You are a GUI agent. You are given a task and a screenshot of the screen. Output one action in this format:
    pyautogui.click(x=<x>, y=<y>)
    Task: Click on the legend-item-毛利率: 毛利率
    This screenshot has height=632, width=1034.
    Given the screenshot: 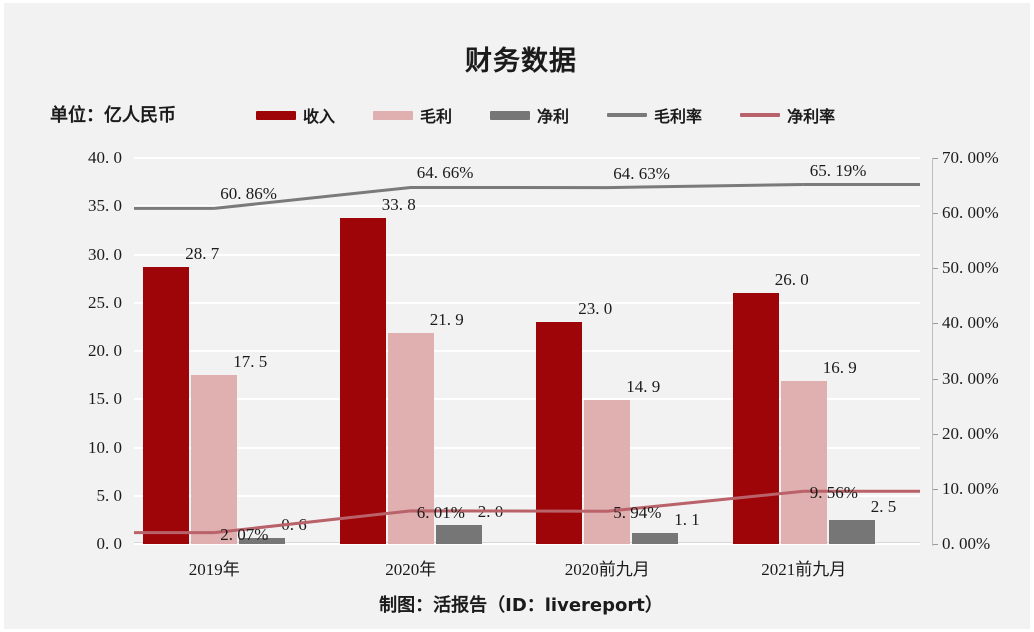 What is the action you would take?
    pyautogui.click(x=654, y=115)
    